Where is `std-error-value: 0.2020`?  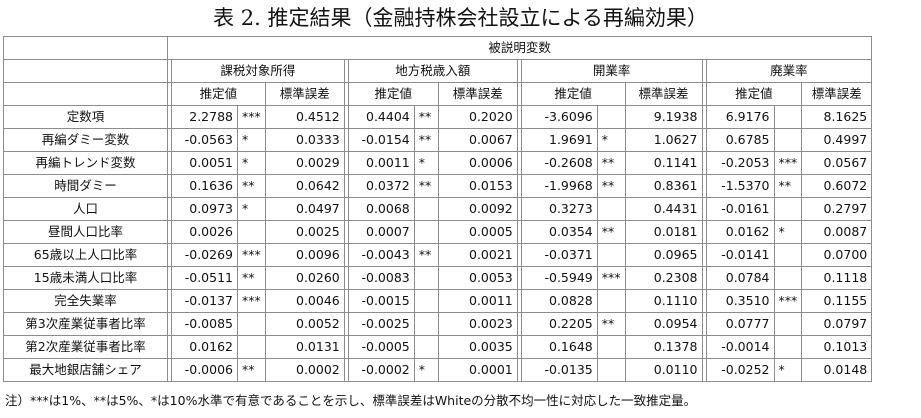
std-error-value: 0.2020 is located at coordinates (477, 117).